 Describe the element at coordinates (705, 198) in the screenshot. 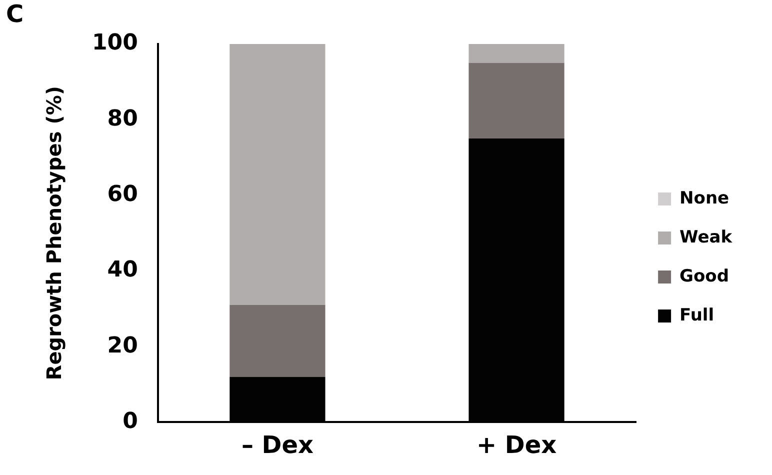

I see `legend-label: None` at that location.